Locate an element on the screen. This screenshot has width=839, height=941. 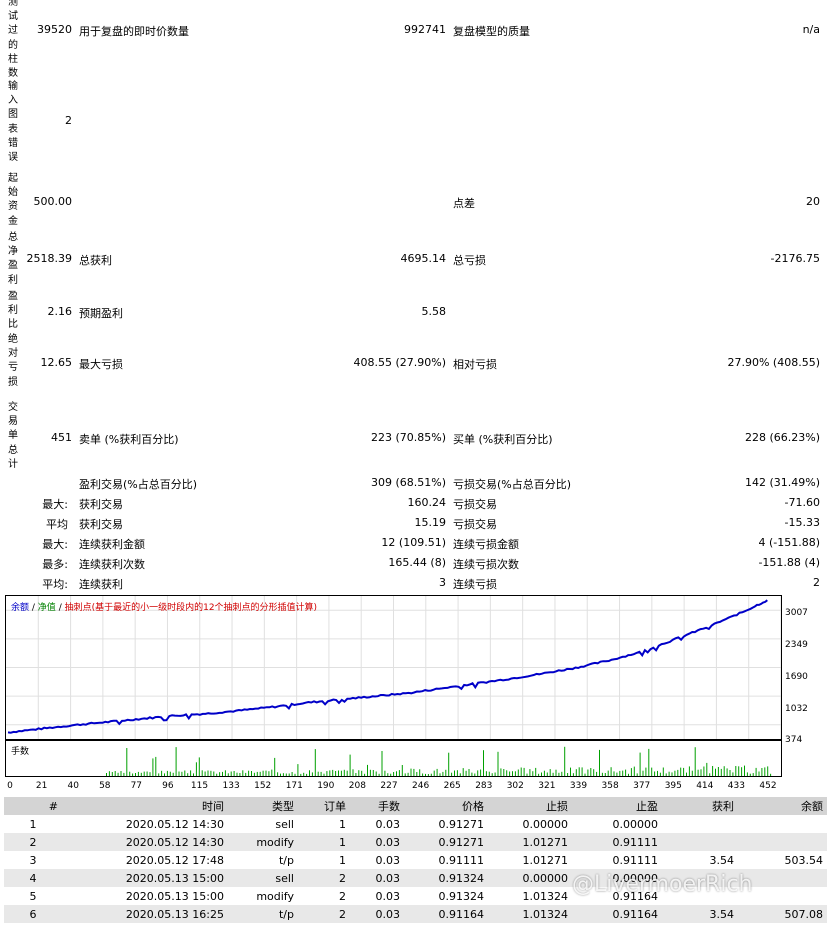
vlabel-abs-drawdown: 绝对亏损 is located at coordinates (13, 361).